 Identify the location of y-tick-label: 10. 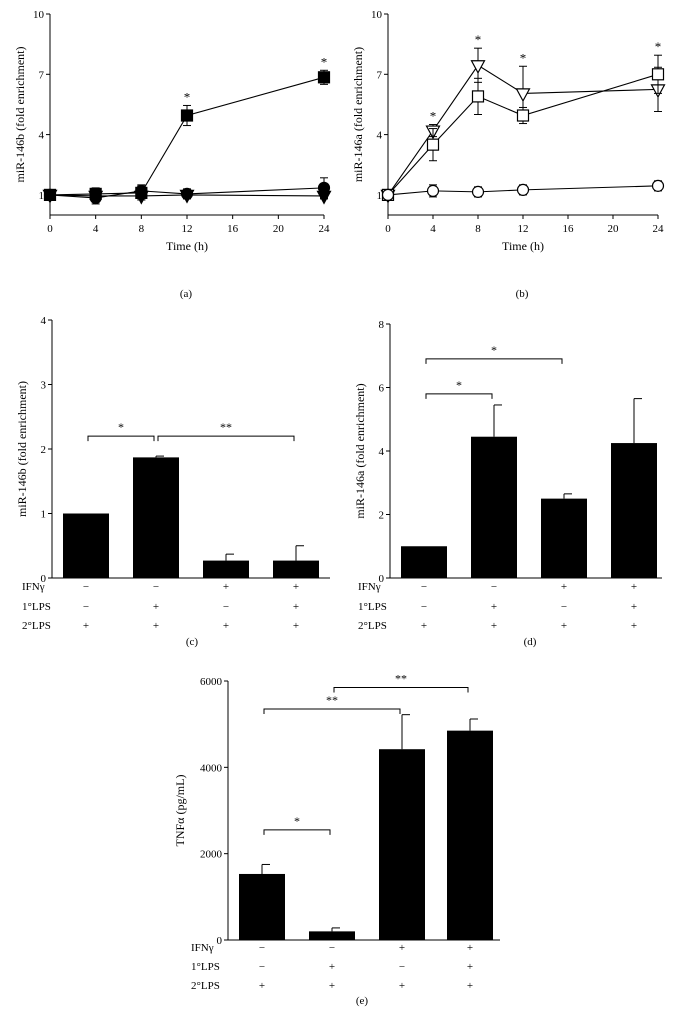
(377, 15).